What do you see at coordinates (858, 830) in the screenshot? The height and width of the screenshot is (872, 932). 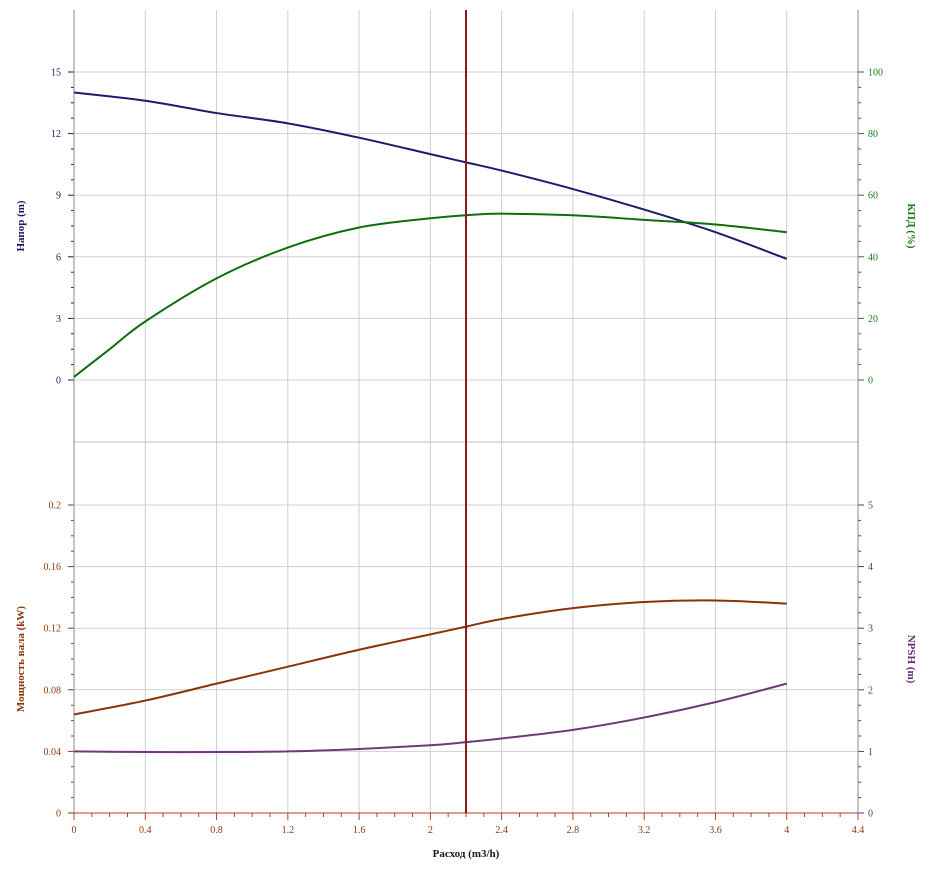 I see `x-axis-tick-label: 4.4` at bounding box center [858, 830].